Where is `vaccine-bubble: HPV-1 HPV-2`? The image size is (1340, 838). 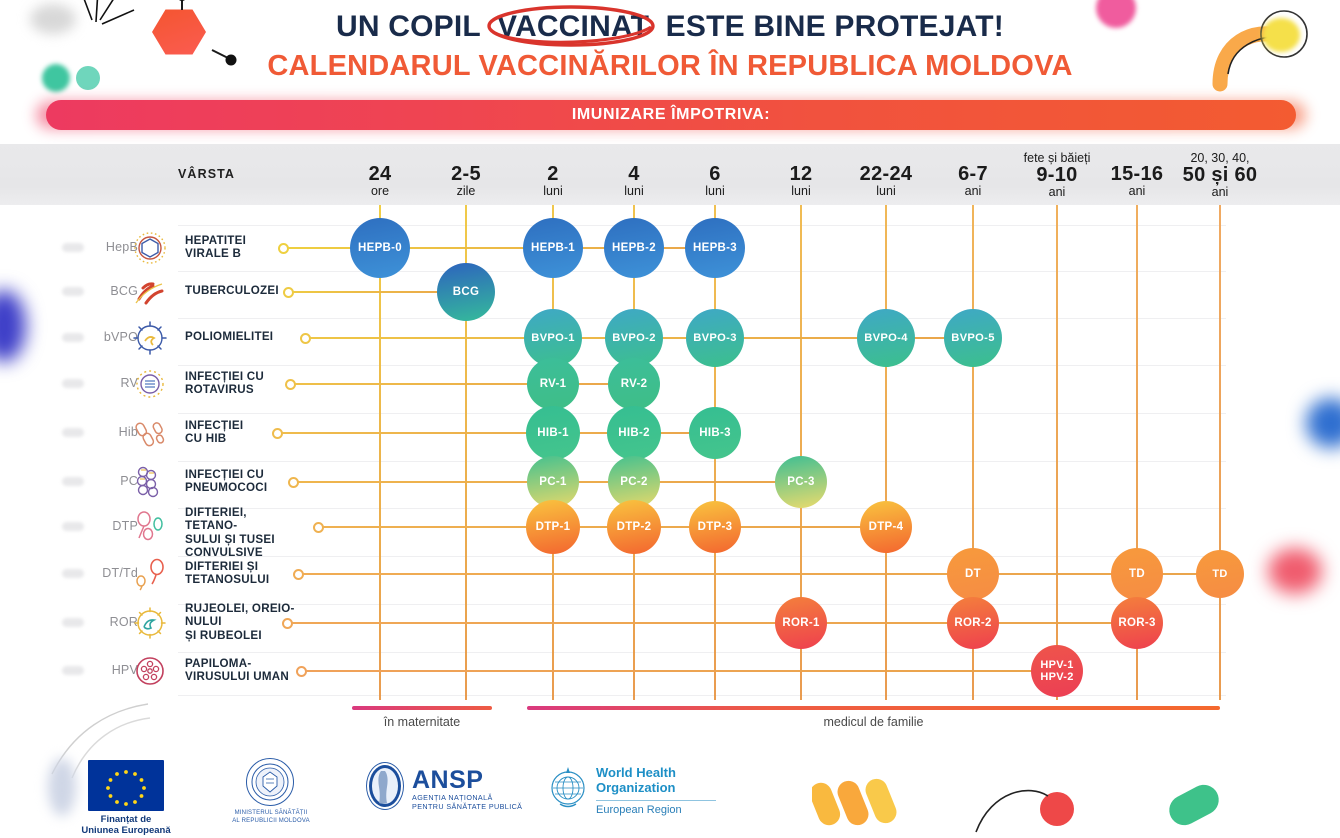 vaccine-bubble: HPV-1 HPV-2 is located at coordinates (1057, 671).